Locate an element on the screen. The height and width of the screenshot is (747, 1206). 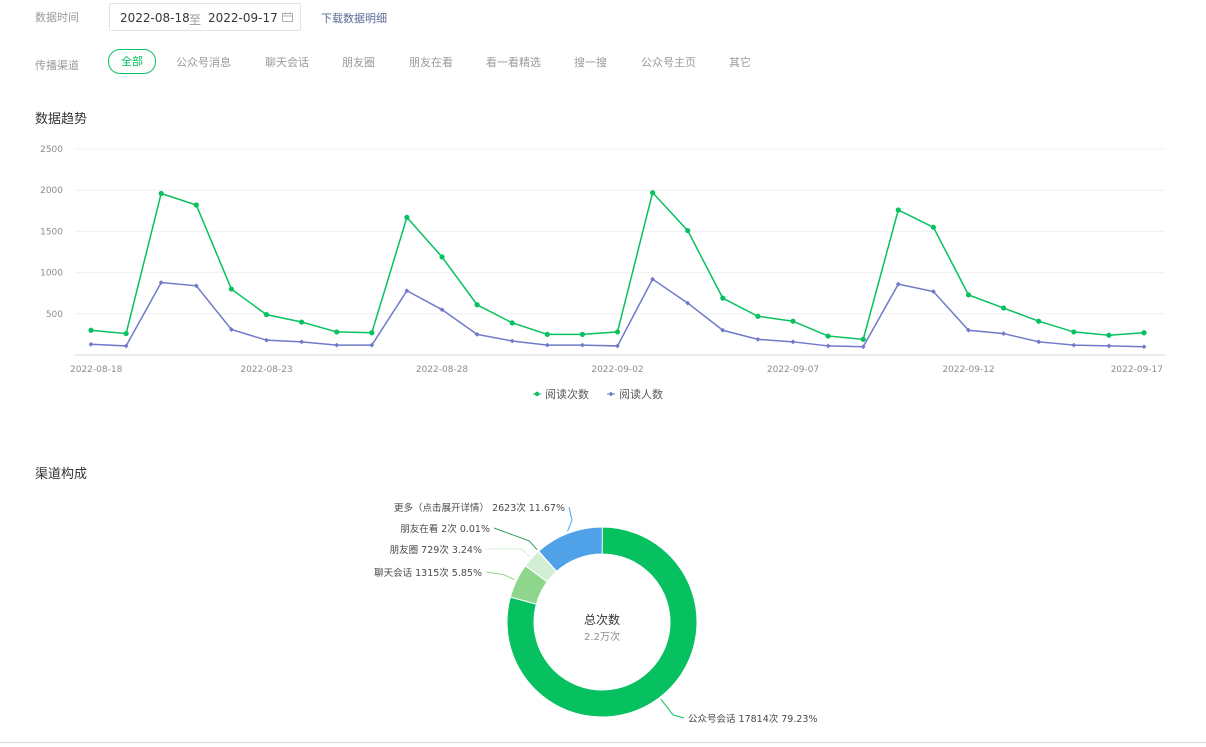
x-tick-label: 2022-08-28 is located at coordinates (442, 370).